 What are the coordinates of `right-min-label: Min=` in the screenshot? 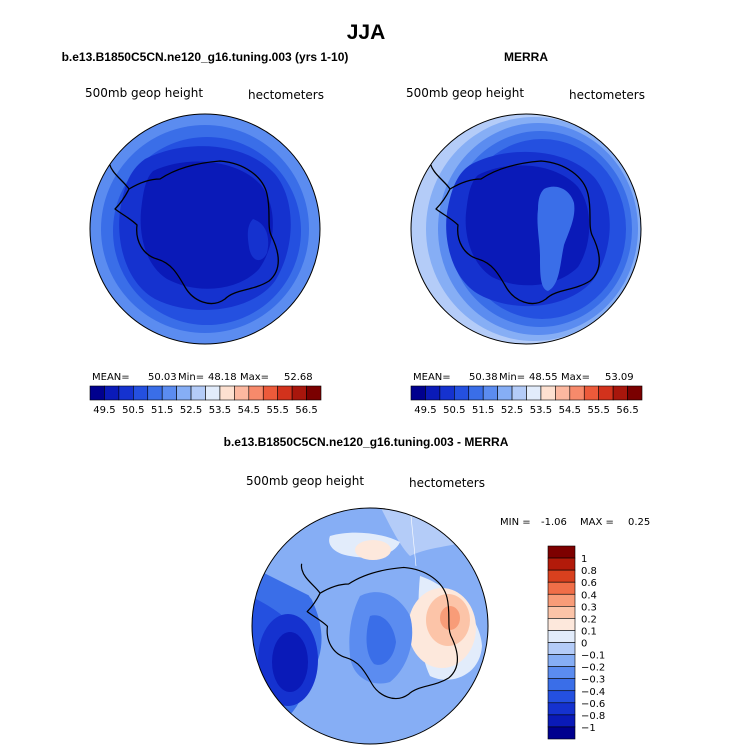 It's located at (512, 377).